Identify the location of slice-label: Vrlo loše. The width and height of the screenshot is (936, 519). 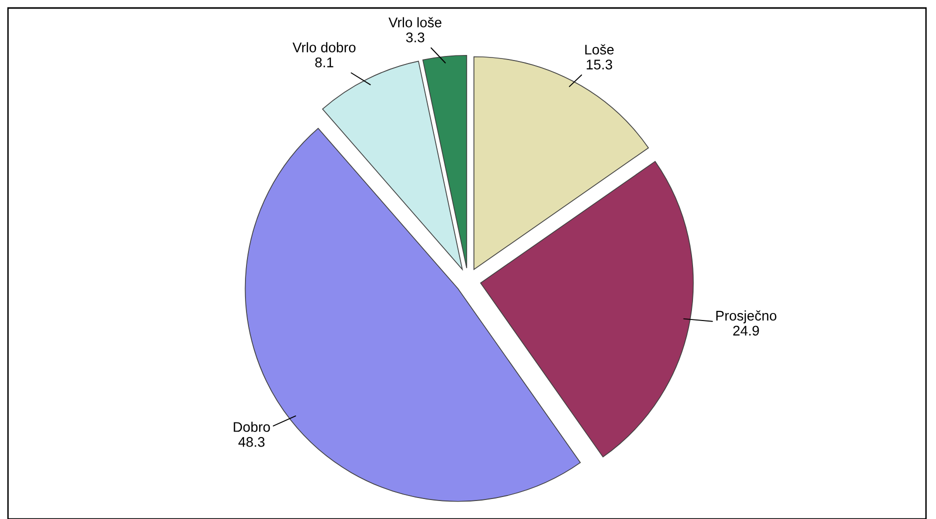
(415, 22).